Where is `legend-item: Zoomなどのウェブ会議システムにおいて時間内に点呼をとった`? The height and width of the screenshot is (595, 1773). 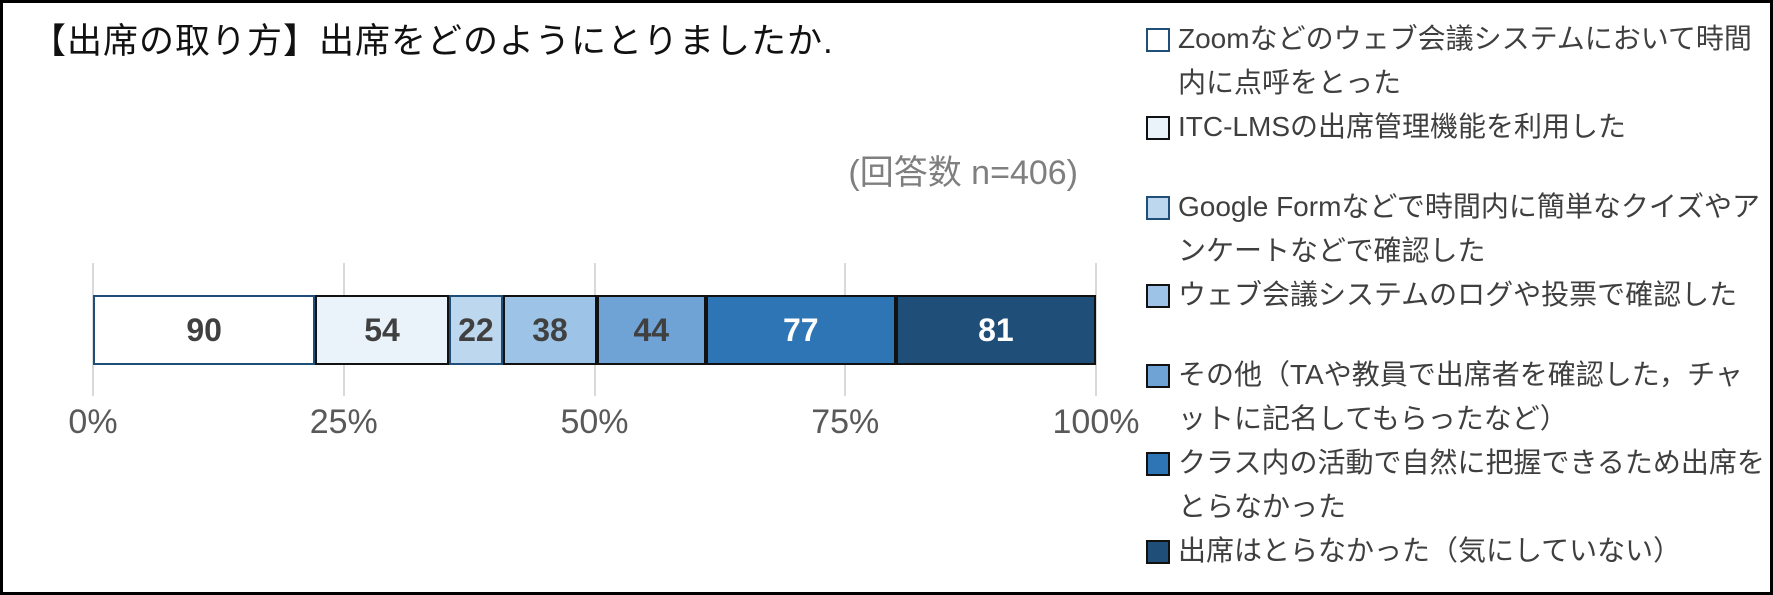
legend-item: Zoomなどのウェブ会議システムにおいて時間内に点呼をとった is located at coordinates (1457, 61).